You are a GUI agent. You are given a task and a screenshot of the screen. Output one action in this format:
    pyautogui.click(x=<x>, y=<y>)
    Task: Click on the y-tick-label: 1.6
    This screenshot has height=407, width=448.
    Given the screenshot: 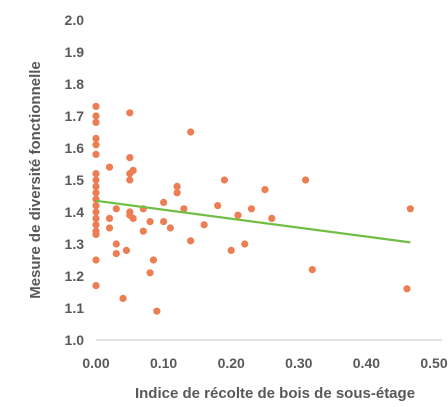 What is the action you would take?
    pyautogui.click(x=75, y=148)
    